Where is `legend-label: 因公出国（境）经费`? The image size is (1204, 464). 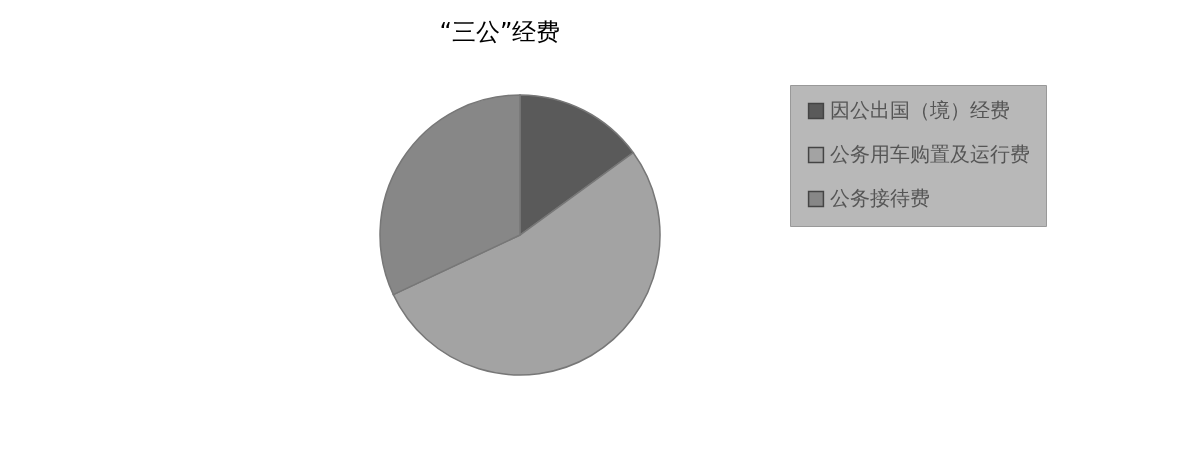
legend-label: 因公出国（境）经费 is located at coordinates (920, 110).